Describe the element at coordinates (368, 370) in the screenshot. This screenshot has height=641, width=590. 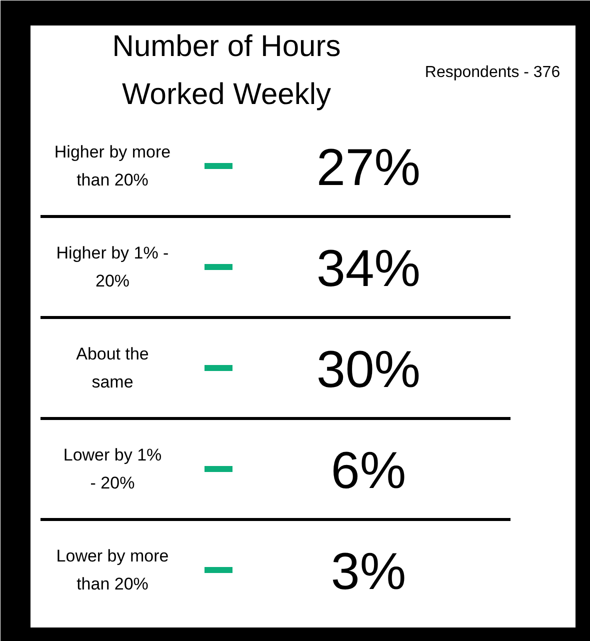
I see `data-label: 30%` at that location.